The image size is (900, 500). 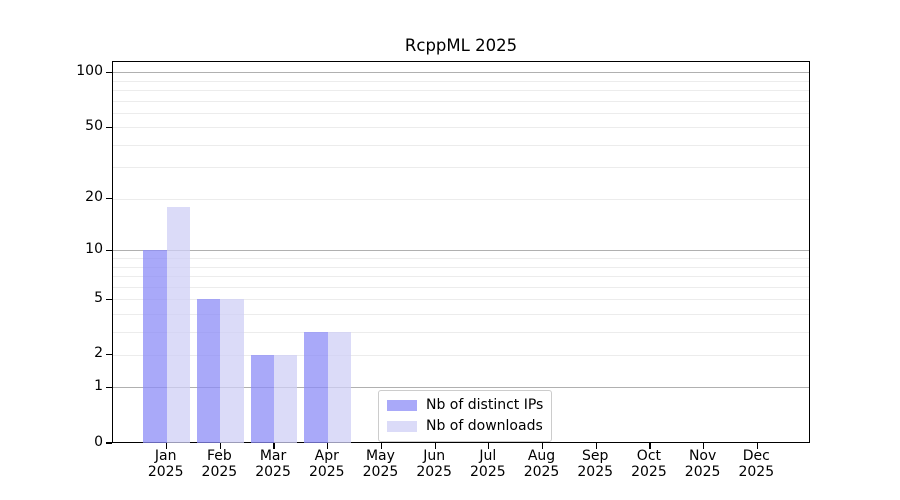 What do you see at coordinates (98, 297) in the screenshot?
I see `y-tick-label: 5` at bounding box center [98, 297].